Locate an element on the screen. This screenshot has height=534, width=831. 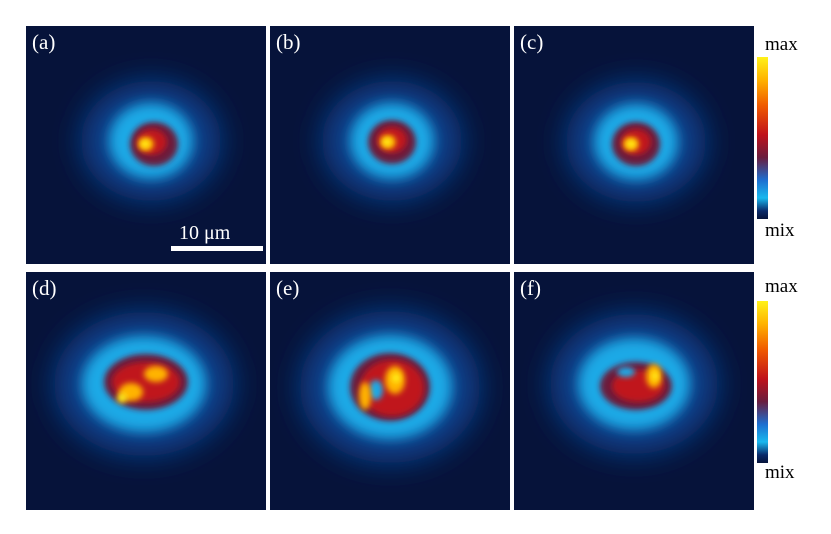
panel-label: (b) is located at coordinates (288, 42).